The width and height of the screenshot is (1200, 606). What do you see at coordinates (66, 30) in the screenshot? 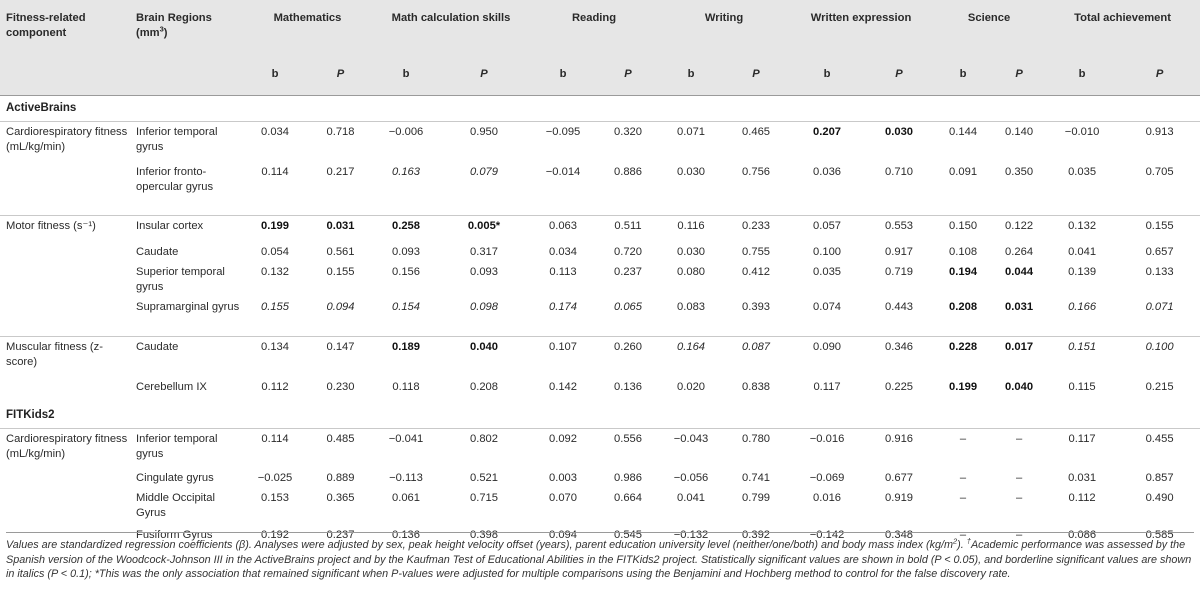
I see `header-component: Fitness-related component` at bounding box center [66, 30].